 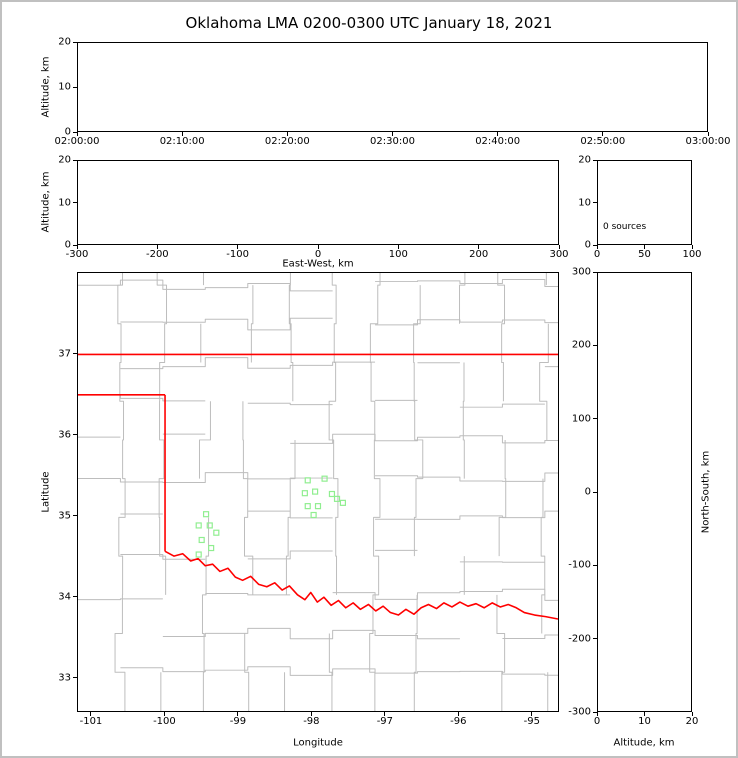 What do you see at coordinates (579, 639) in the screenshot?
I see `tick-label: -200` at bounding box center [579, 639].